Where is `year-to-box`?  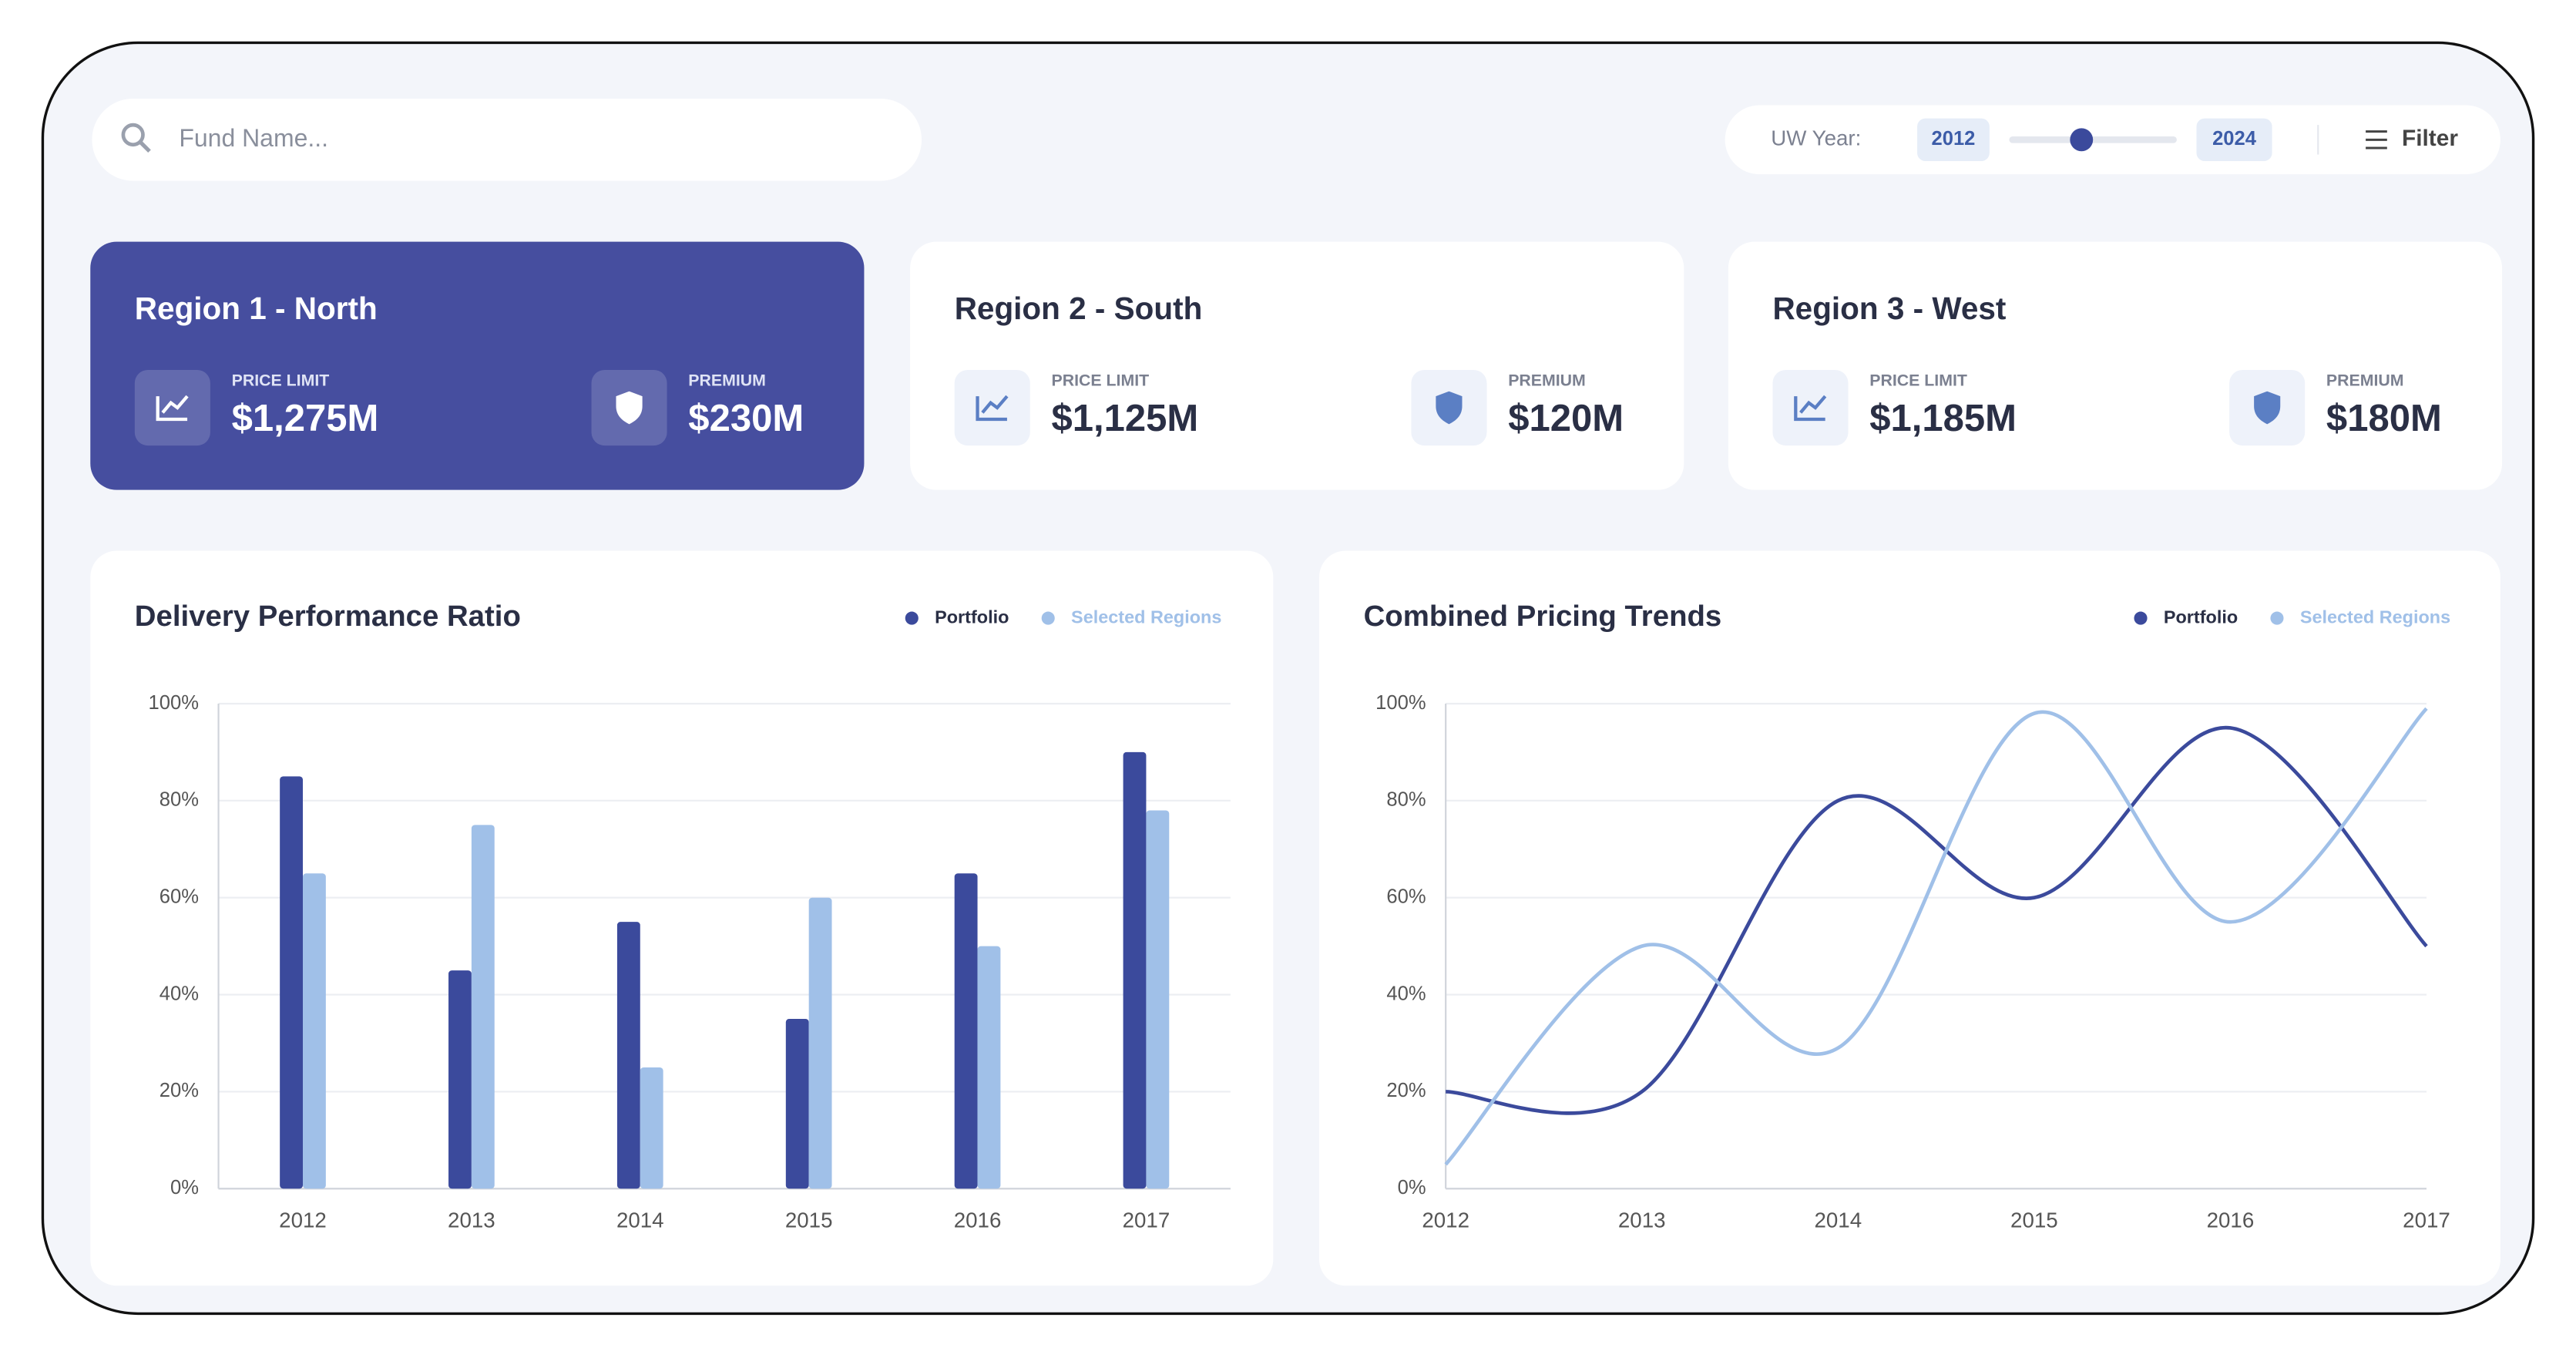
year-to-box is located at coordinates (2234, 140).